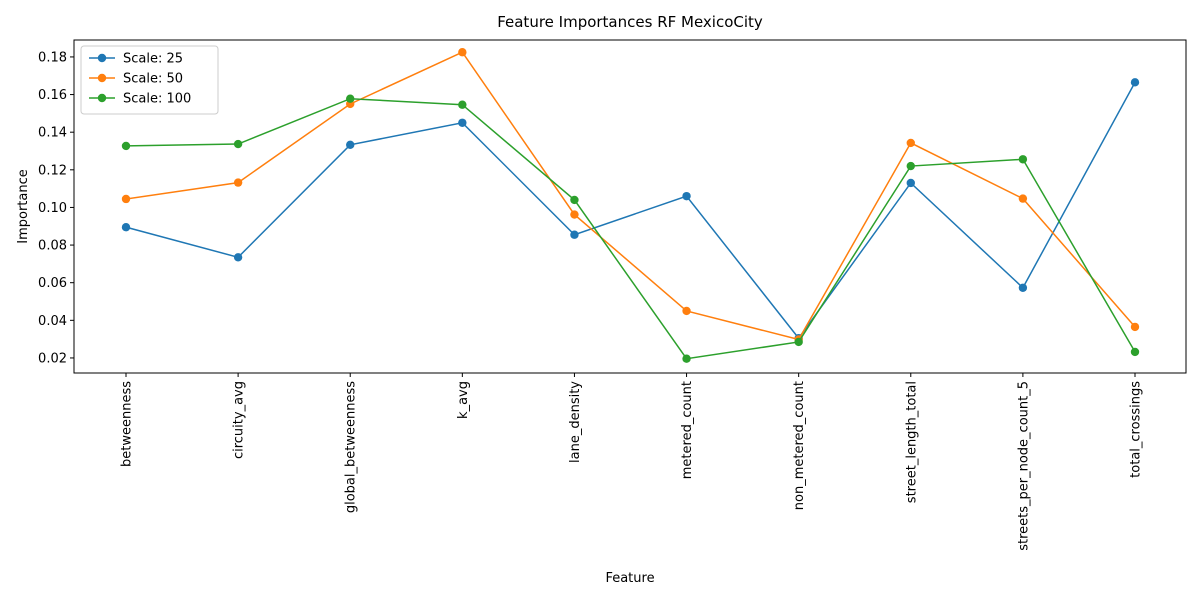  I want to click on y-tick-label: 0.10, so click(52, 208).